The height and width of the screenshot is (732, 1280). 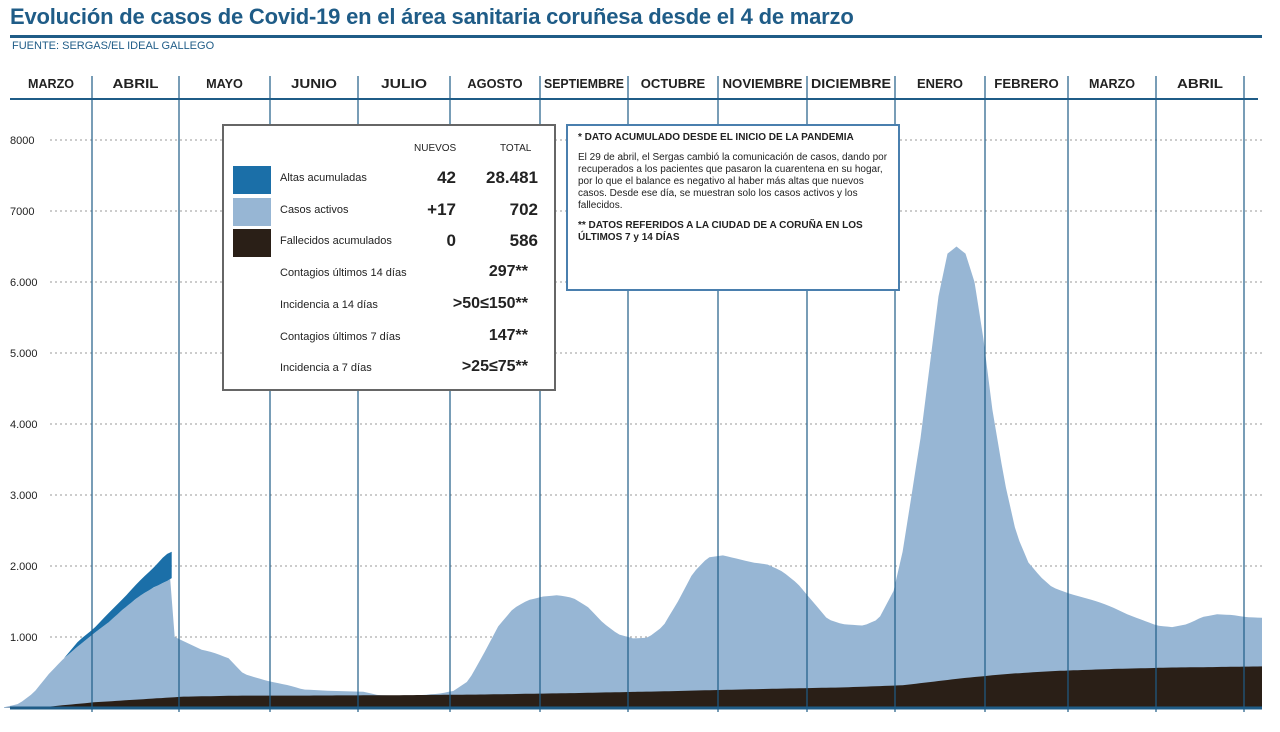 What do you see at coordinates (512, 177) in the screenshot?
I see `legend-total: 28.481` at bounding box center [512, 177].